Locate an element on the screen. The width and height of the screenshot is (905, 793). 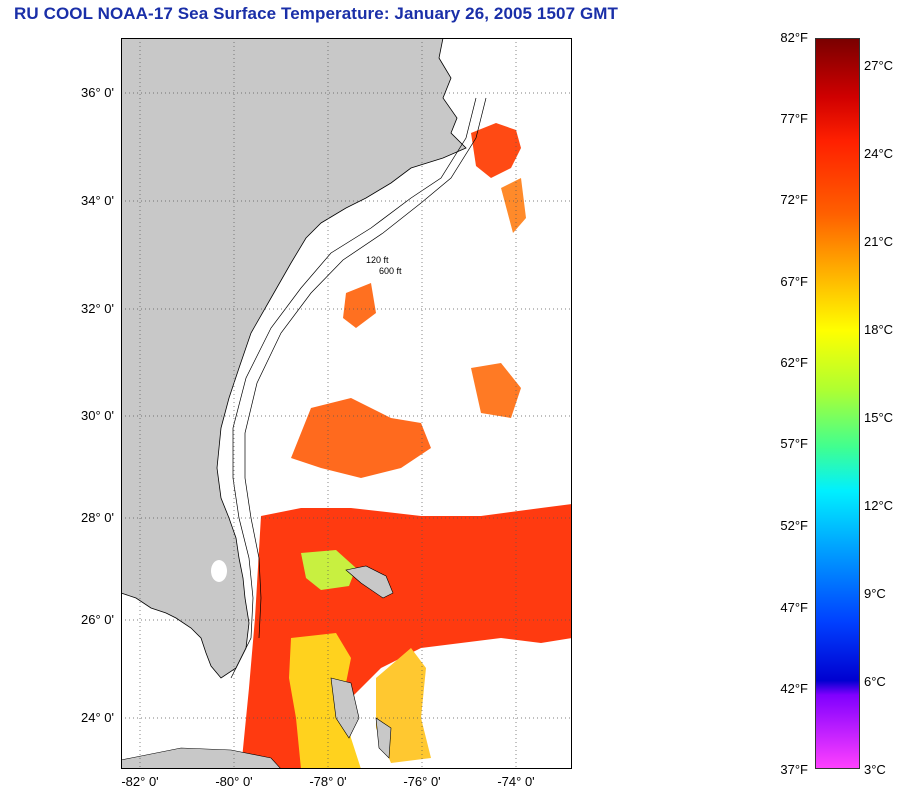
colorbar-c-15: 15°C is located at coordinates (879, 417).